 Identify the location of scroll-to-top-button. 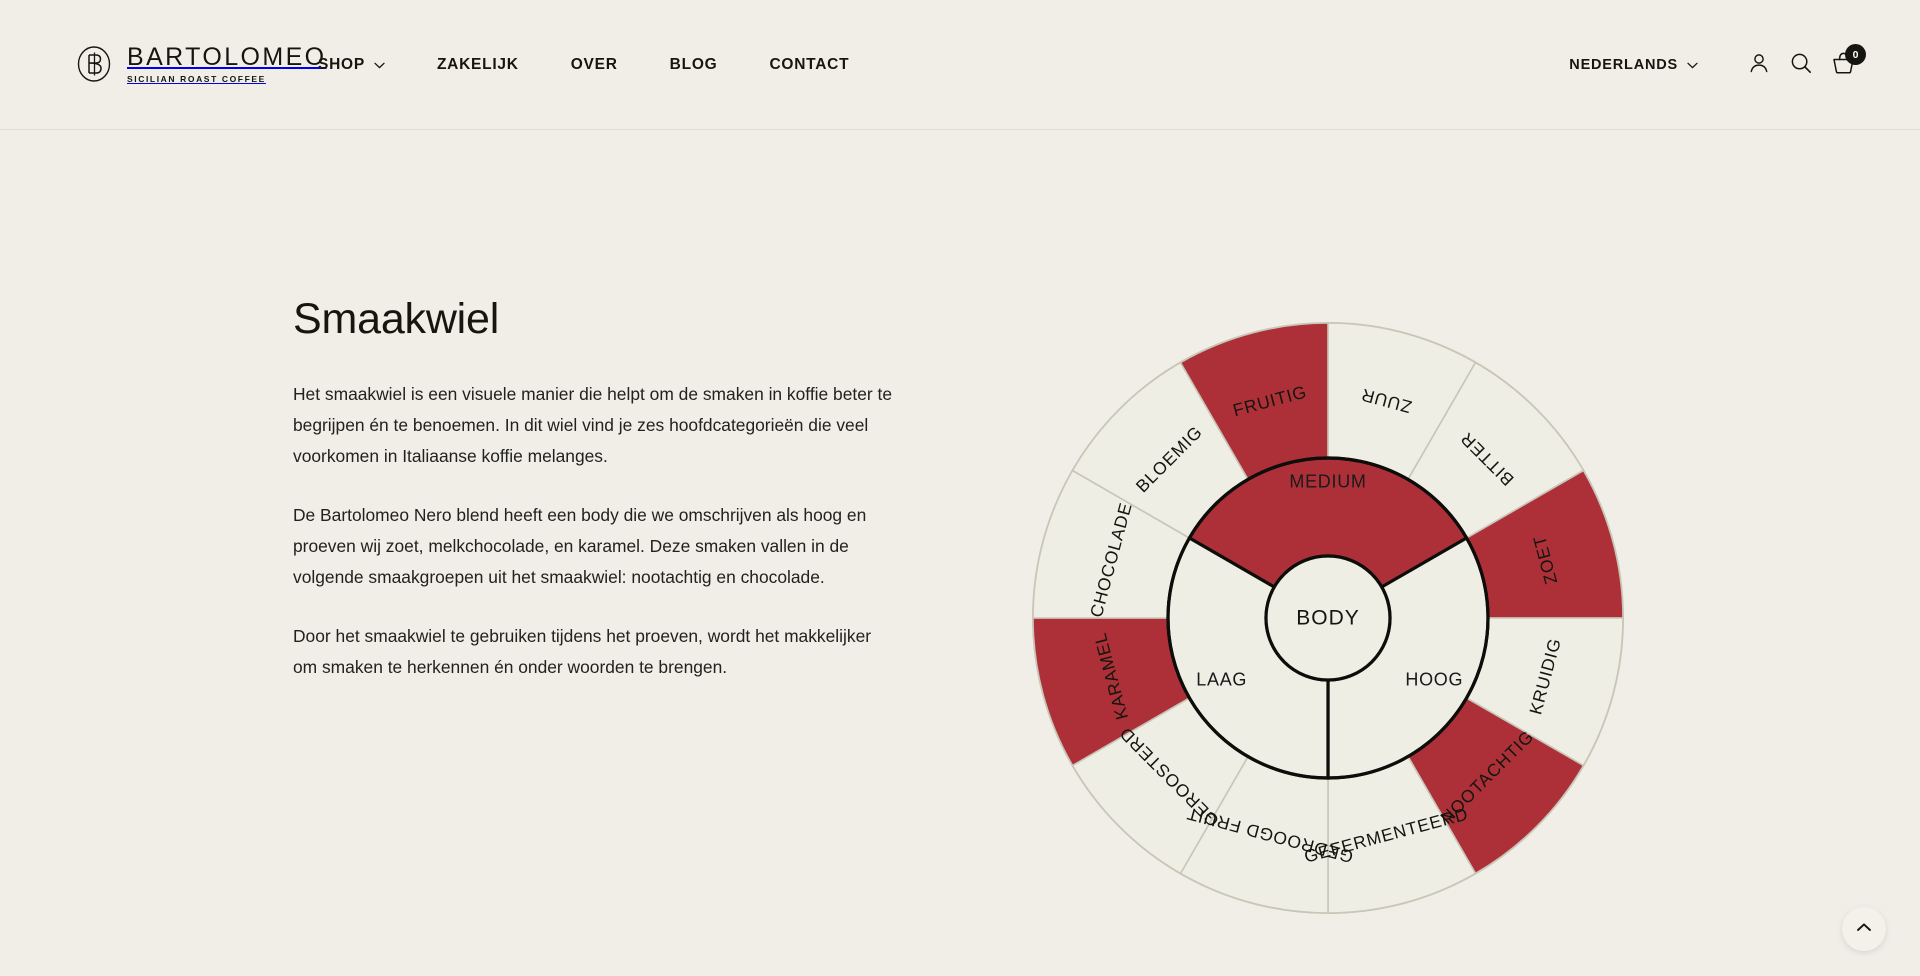
(1864, 929).